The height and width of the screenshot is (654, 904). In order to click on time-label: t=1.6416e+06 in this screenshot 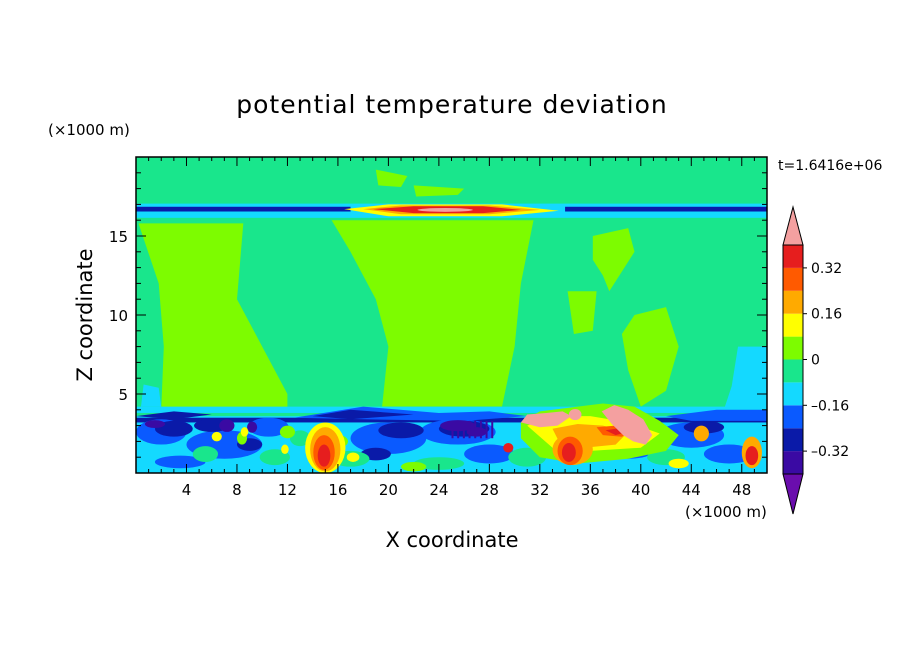, I will do `click(830, 166)`.